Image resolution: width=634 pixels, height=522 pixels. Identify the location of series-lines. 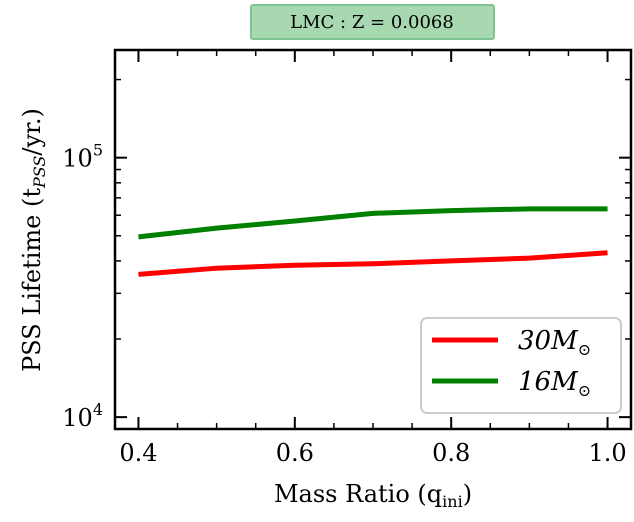
(373, 241).